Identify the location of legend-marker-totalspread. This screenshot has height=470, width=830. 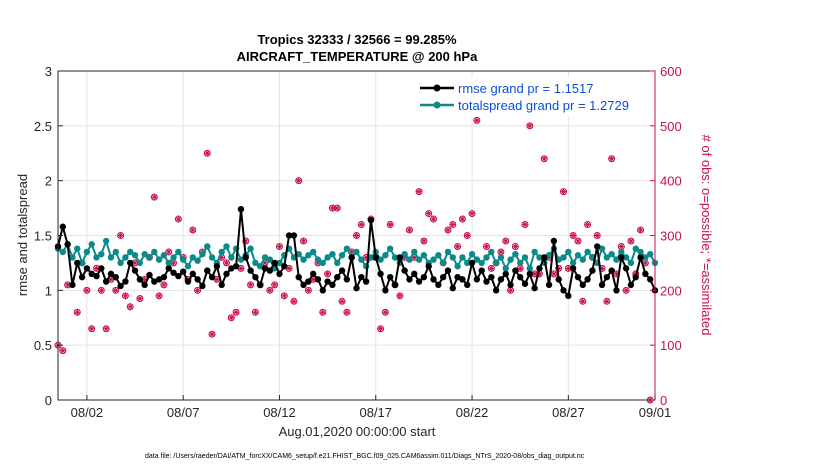
(437, 105).